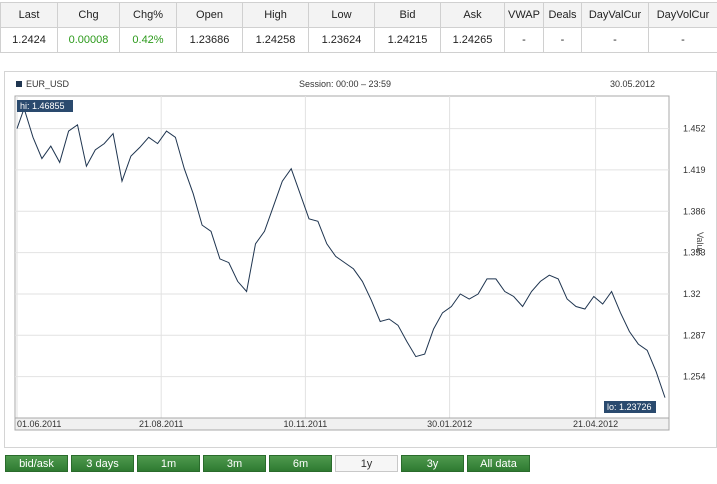  I want to click on hi-label-box, so click(45, 106).